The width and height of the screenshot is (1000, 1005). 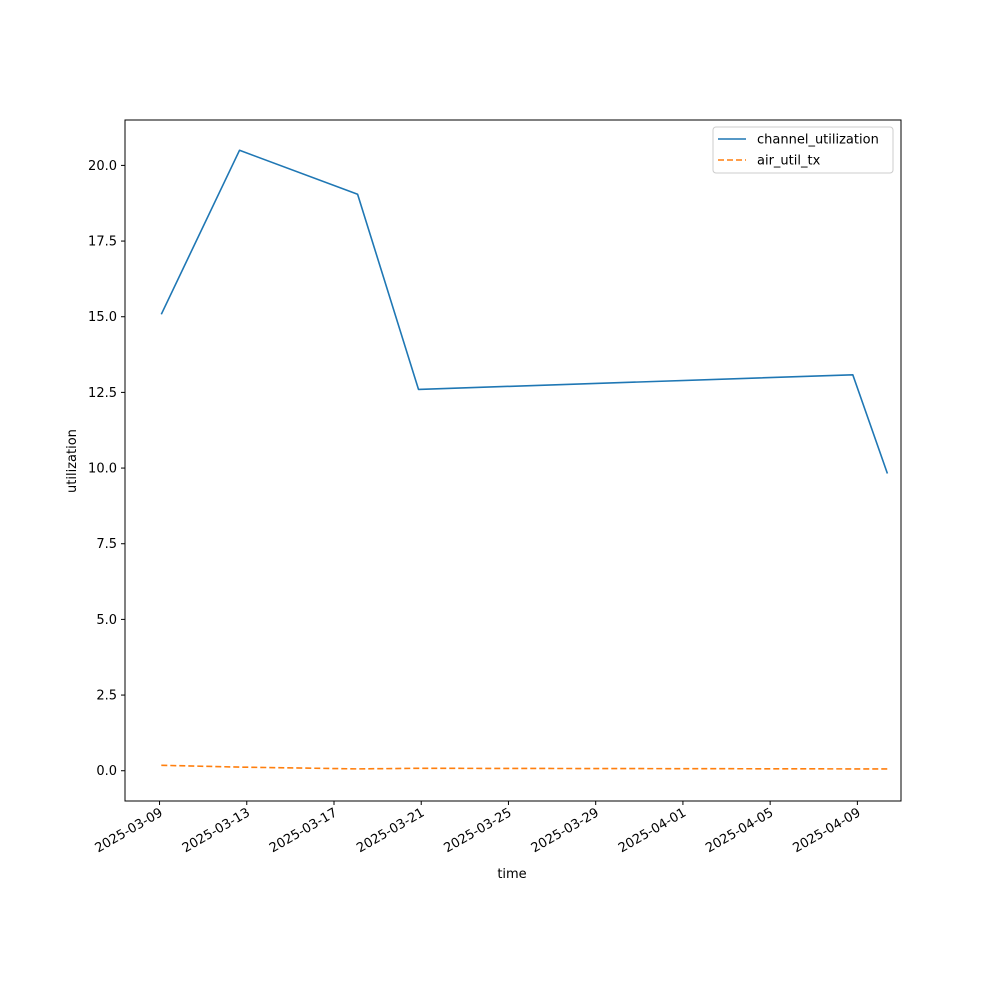 I want to click on x-tick-label: 2025-03-09, so click(x=129, y=830).